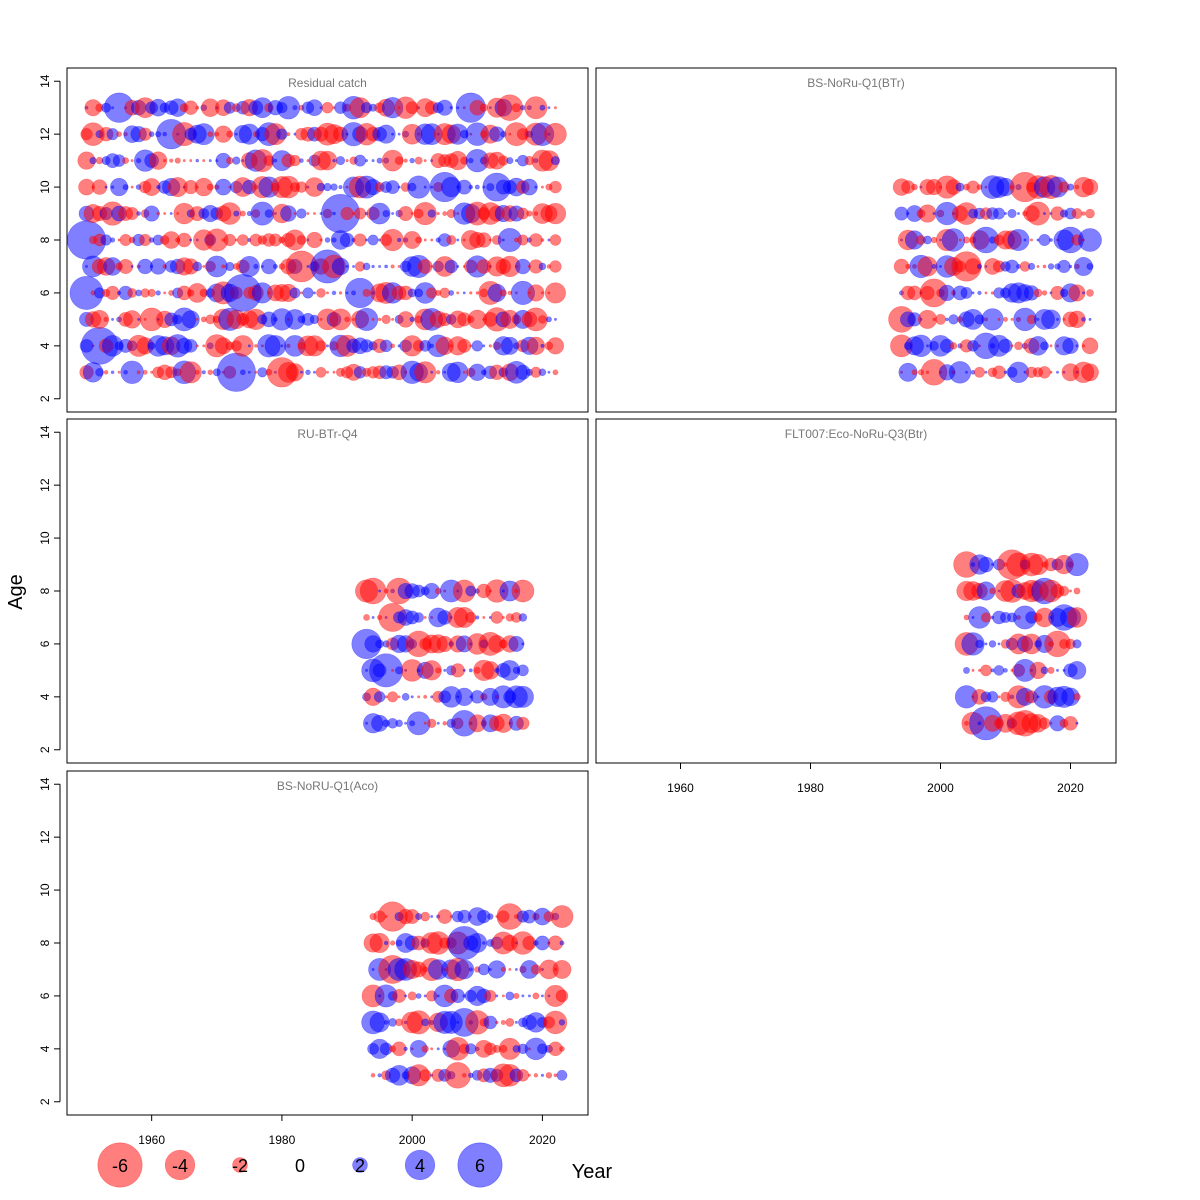 The width and height of the screenshot is (1200, 1200). I want to click on y-axis-label: Age, so click(16, 592).